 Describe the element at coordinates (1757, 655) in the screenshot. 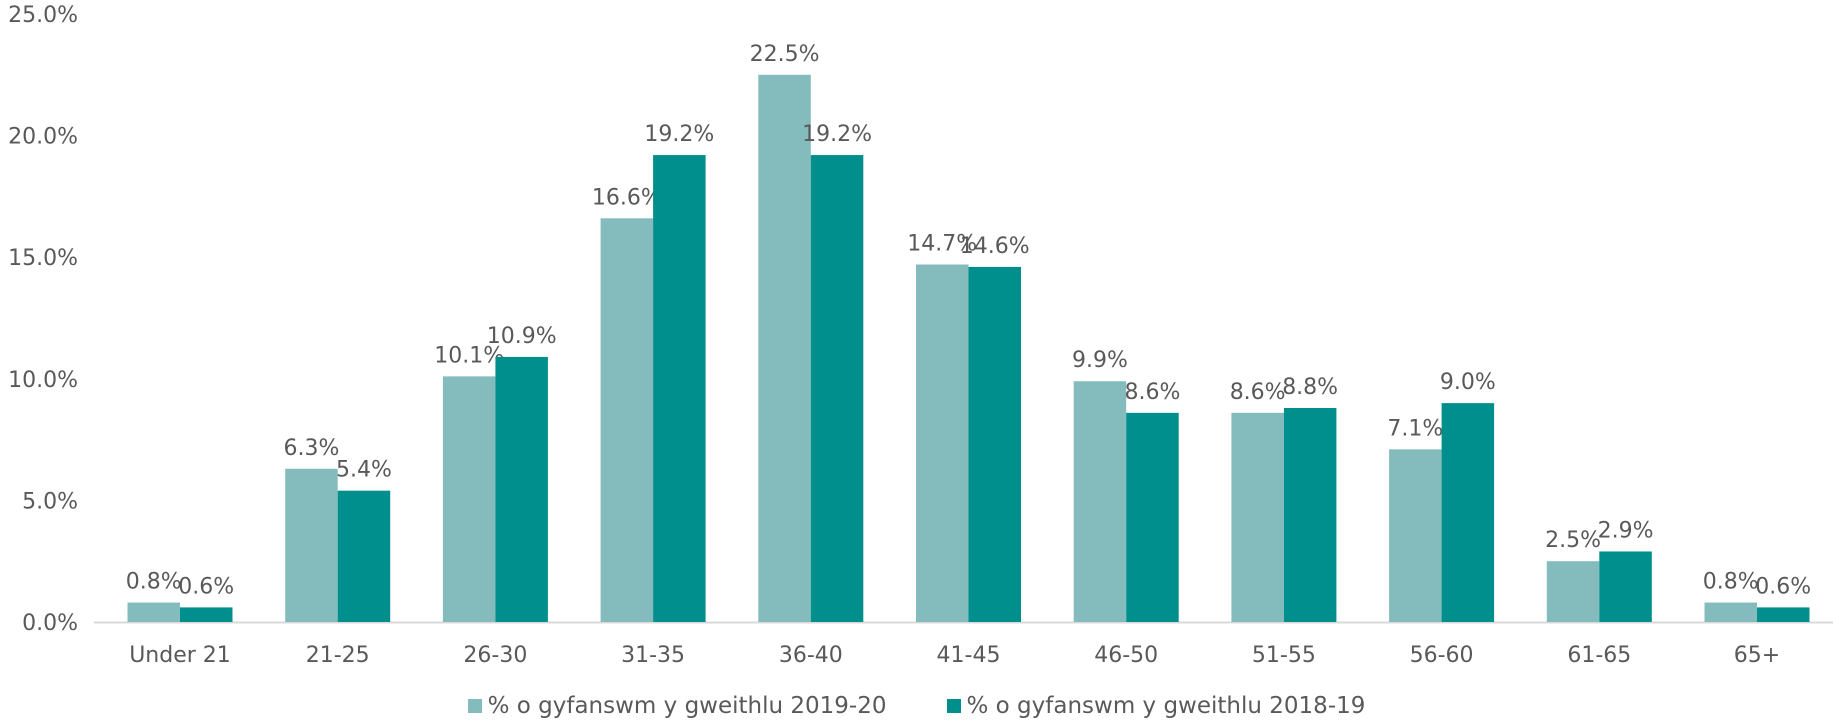

I see `x-tick-label: 65+` at that location.